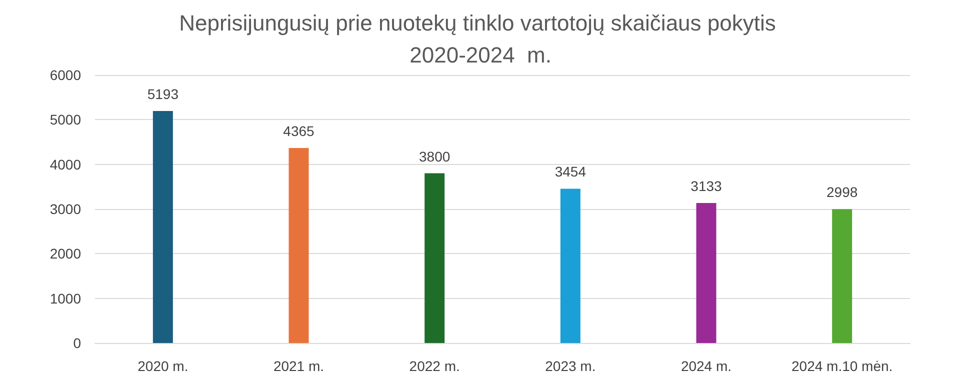  Describe the element at coordinates (66, 298) in the screenshot. I see `y-tick-label: 1000` at that location.